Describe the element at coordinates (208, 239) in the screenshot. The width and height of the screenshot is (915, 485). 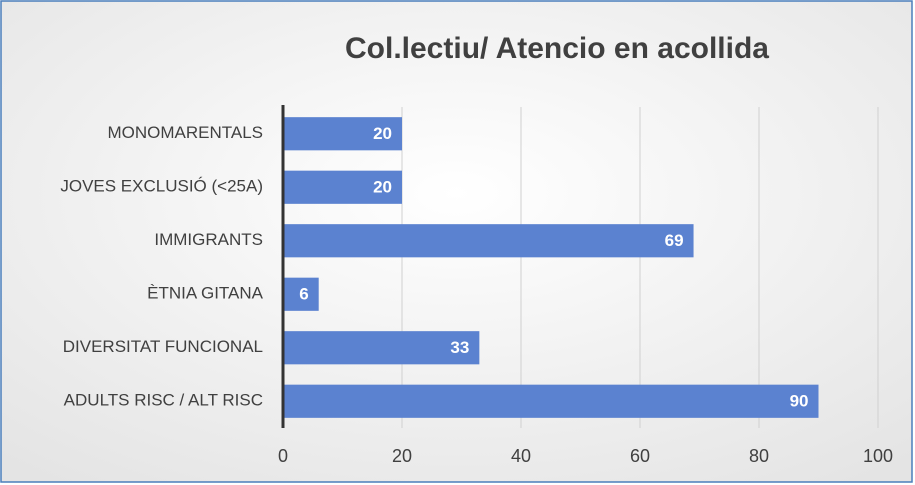
I see `y-tick-label: IMMIGRANTS` at that location.